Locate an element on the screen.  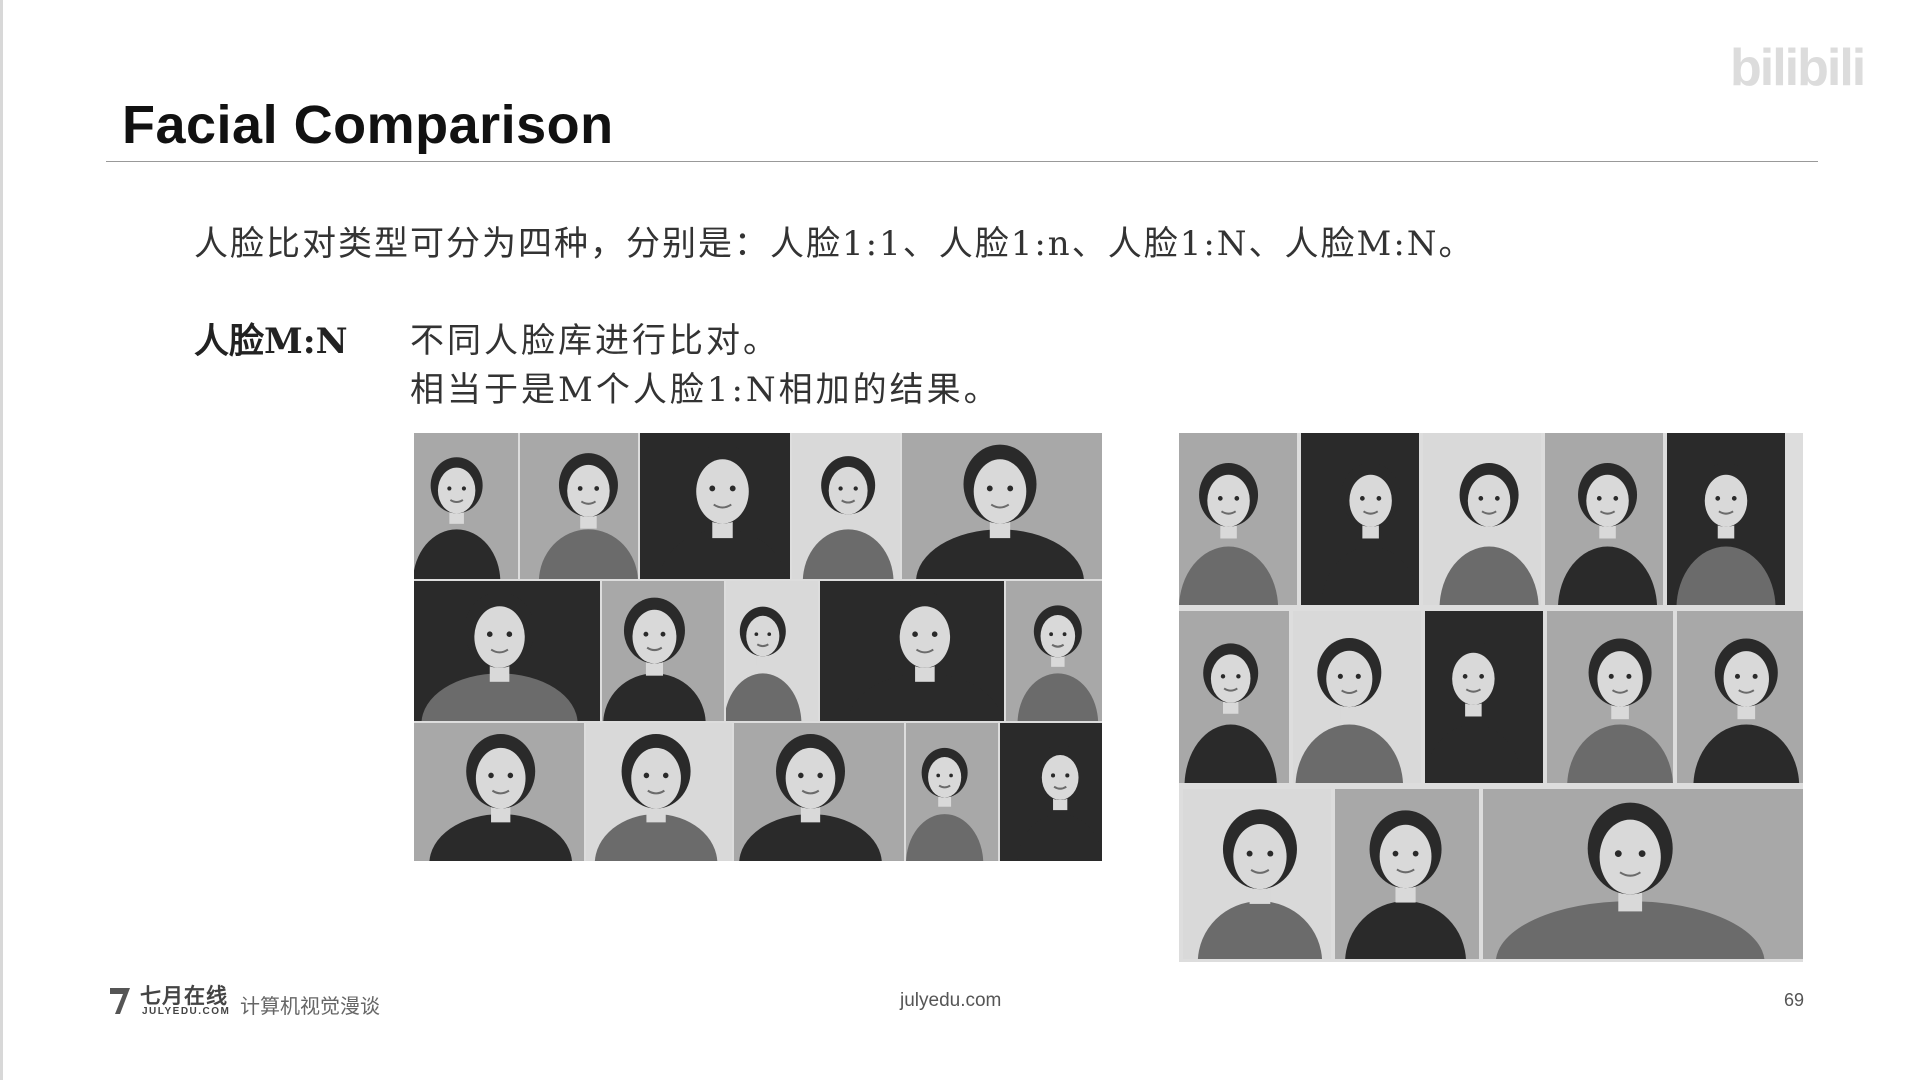
intro-text: 人脸比对类型可分为四种，分别是：人脸1:1、人脸1:n、人脸1:N、人脸M:N。 is located at coordinates (834, 244).